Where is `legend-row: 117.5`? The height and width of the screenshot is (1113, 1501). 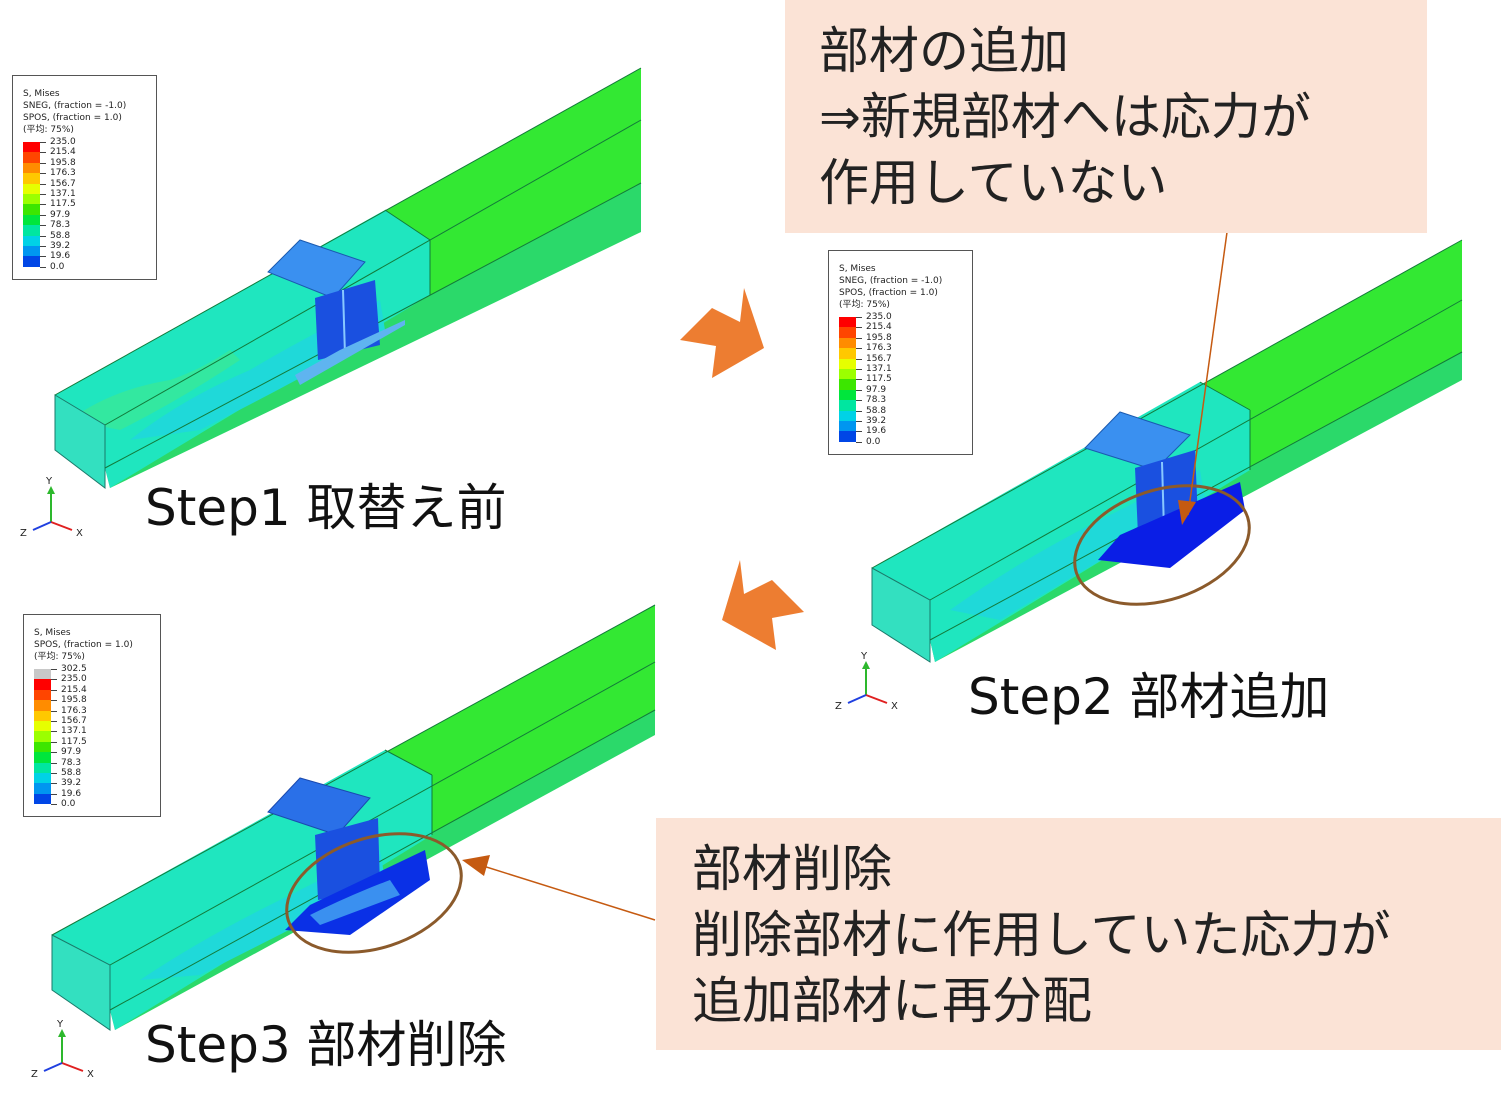
legend-row: 117.5 is located at coordinates (97, 745).